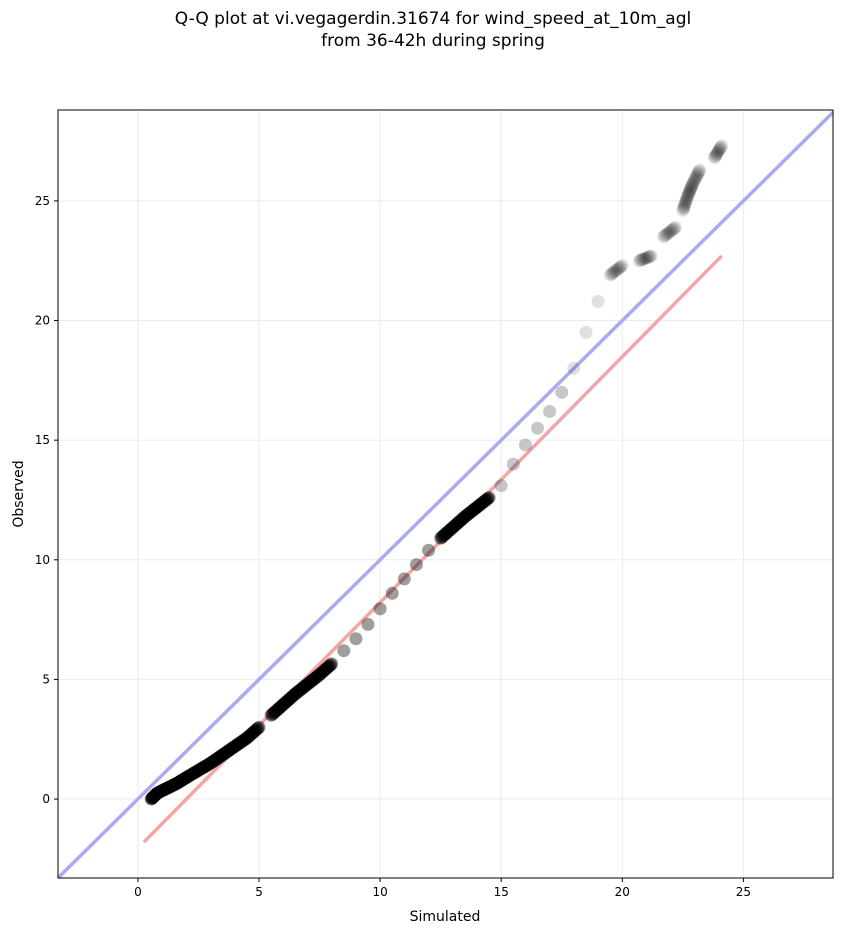 Image resolution: width=843 pixels, height=934 pixels. What do you see at coordinates (445, 917) in the screenshot?
I see `x-axis-label: Simulated` at bounding box center [445, 917].